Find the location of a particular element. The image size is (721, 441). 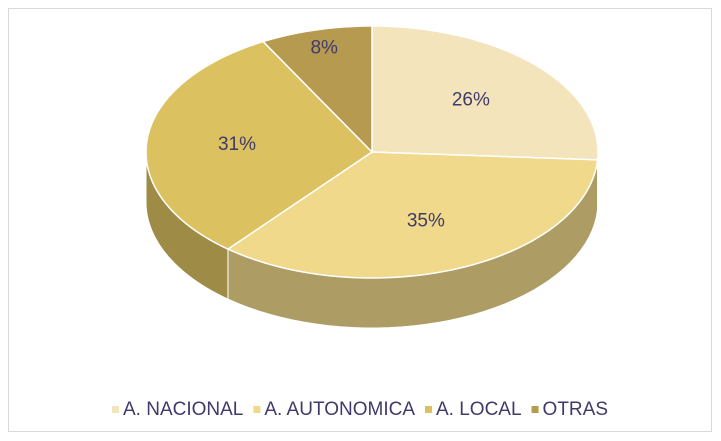

legend-label: A. NACIONAL is located at coordinates (183, 409).